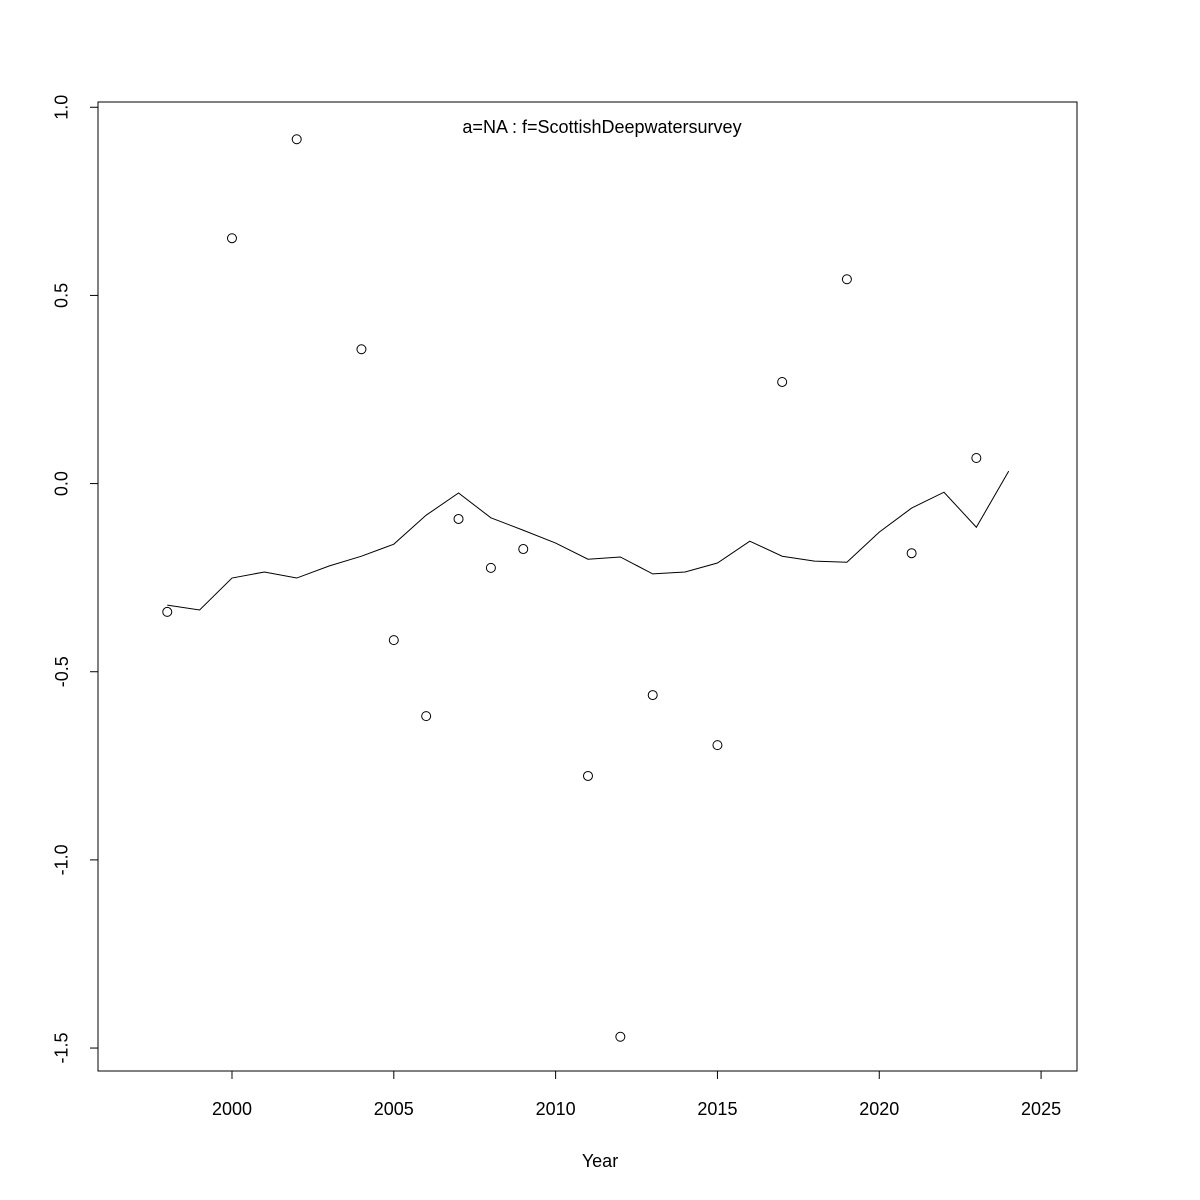  I want to click on x-tick-label: 2025, so click(1041, 1109).